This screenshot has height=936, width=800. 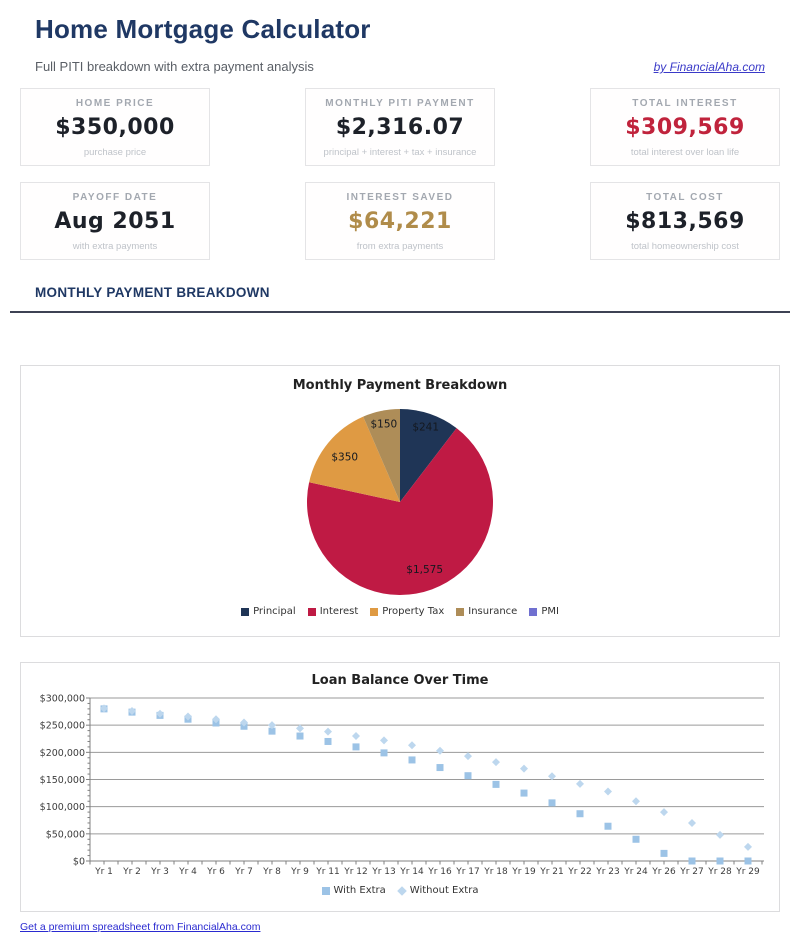 I want to click on byline-link: by FinancialAha.com, so click(x=709, y=67).